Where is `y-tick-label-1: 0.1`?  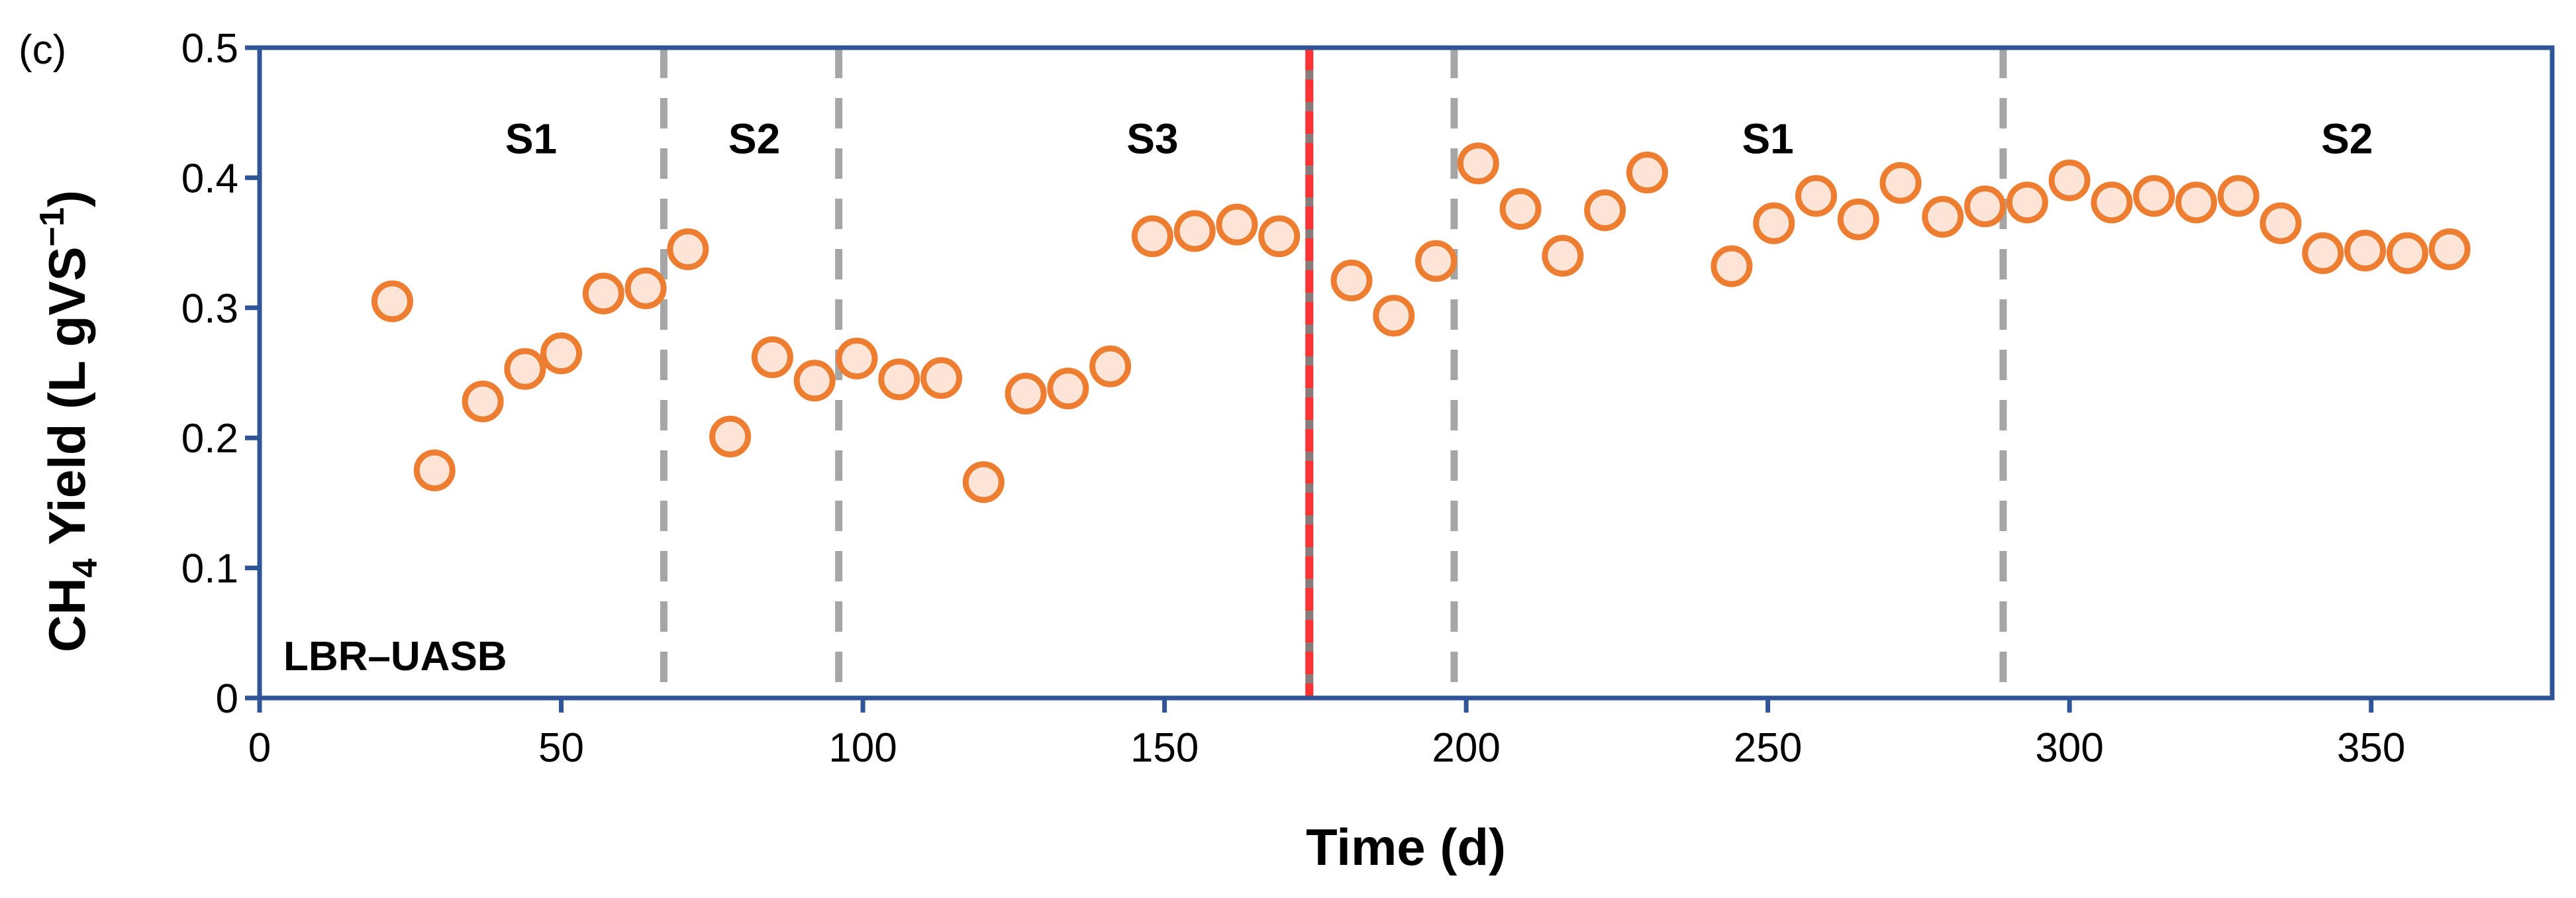 y-tick-label-1: 0.1 is located at coordinates (209, 569).